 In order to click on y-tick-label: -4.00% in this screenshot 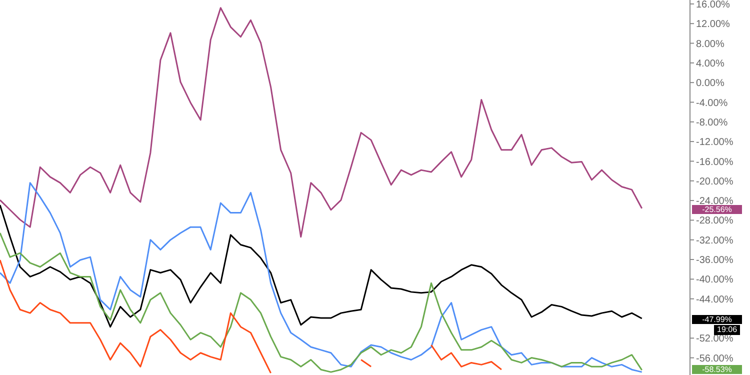, I will do `click(712, 103)`.